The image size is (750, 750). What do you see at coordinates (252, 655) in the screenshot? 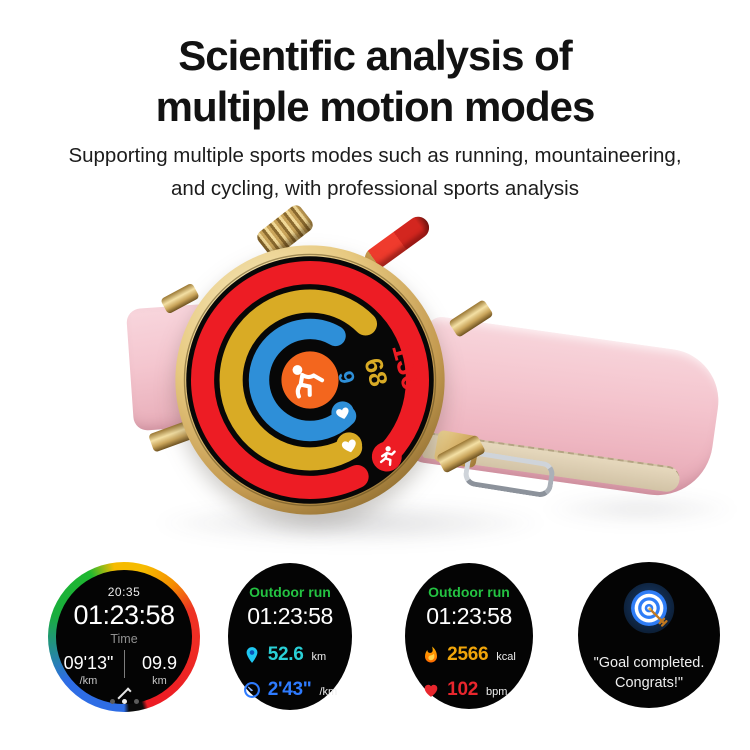
I see `location-pin-icon` at bounding box center [252, 655].